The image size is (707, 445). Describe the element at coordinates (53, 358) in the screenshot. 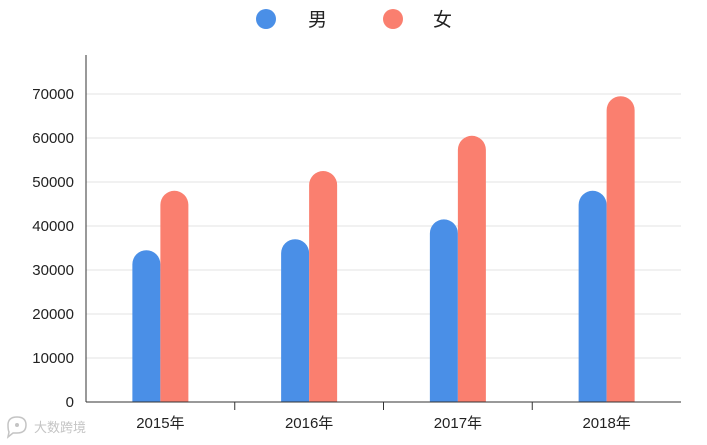

I see `y-tick-label: 10000` at that location.